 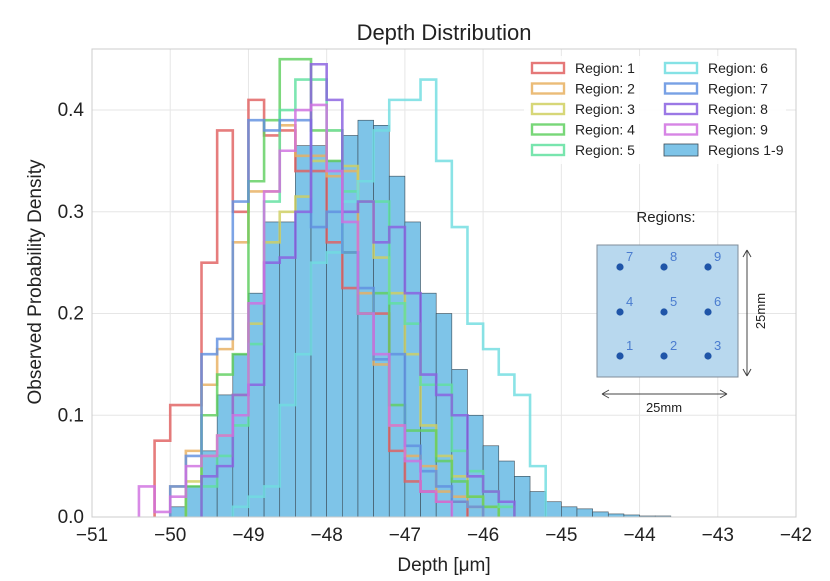 What do you see at coordinates (605, 89) in the screenshot?
I see `legend-label: Region: 2` at bounding box center [605, 89].